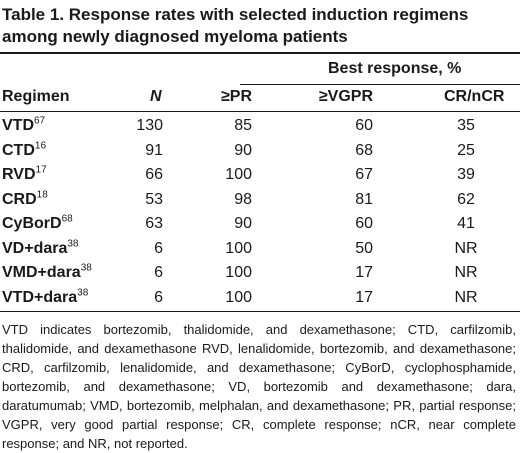  I want to click on n-cell: 91, so click(154, 150).